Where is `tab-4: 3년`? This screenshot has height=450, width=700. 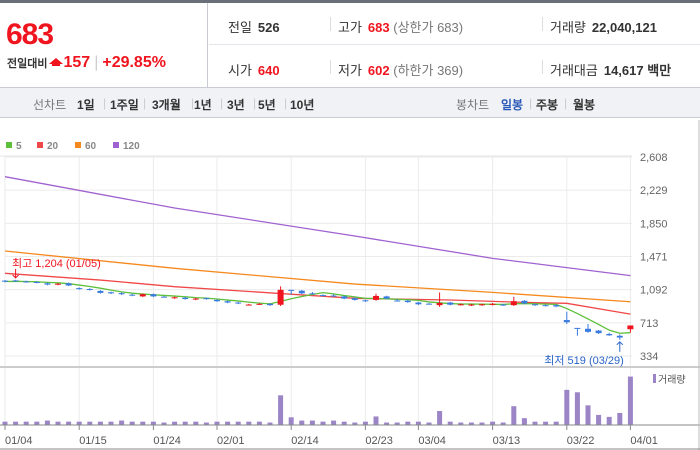 tab-4: 3년 is located at coordinates (236, 105).